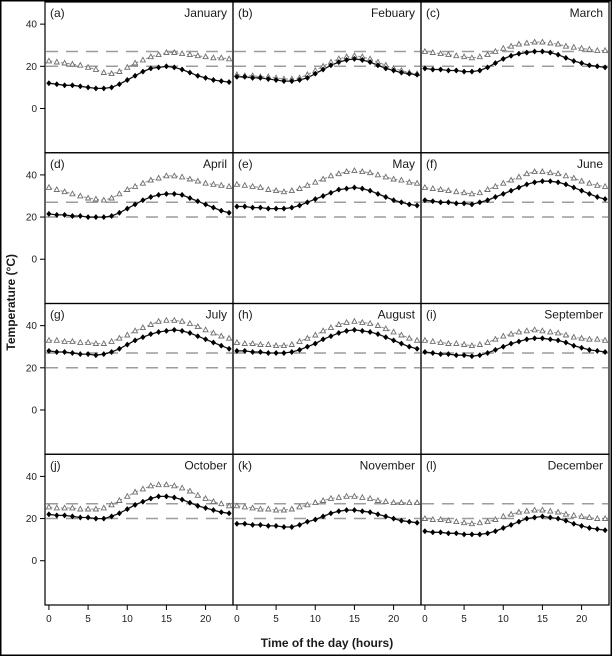  I want to click on x-tick-label: 10, so click(316, 619).